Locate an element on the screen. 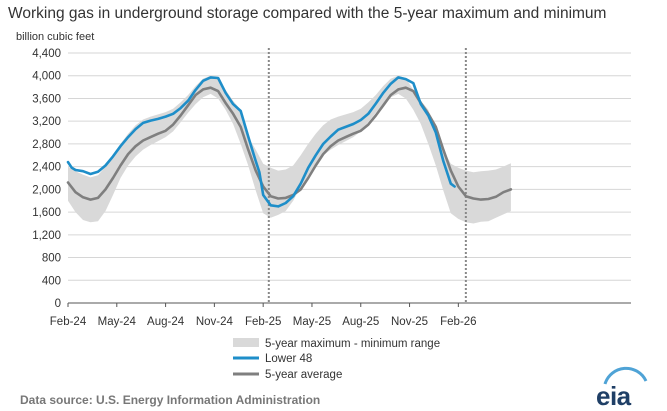 Image resolution: width=667 pixels, height=411 pixels. y-tick-label-2400: 2,400 is located at coordinates (46, 168).